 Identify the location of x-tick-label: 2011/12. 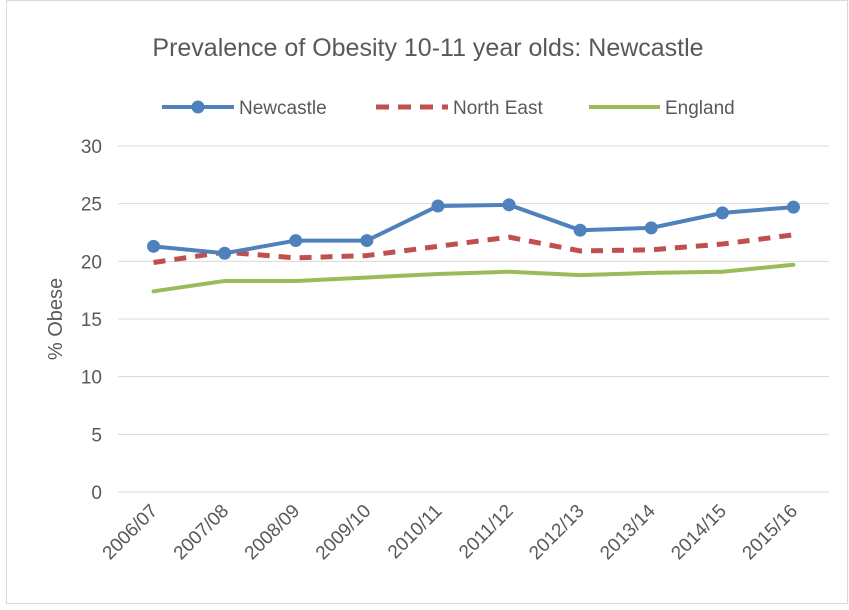
(486, 532).